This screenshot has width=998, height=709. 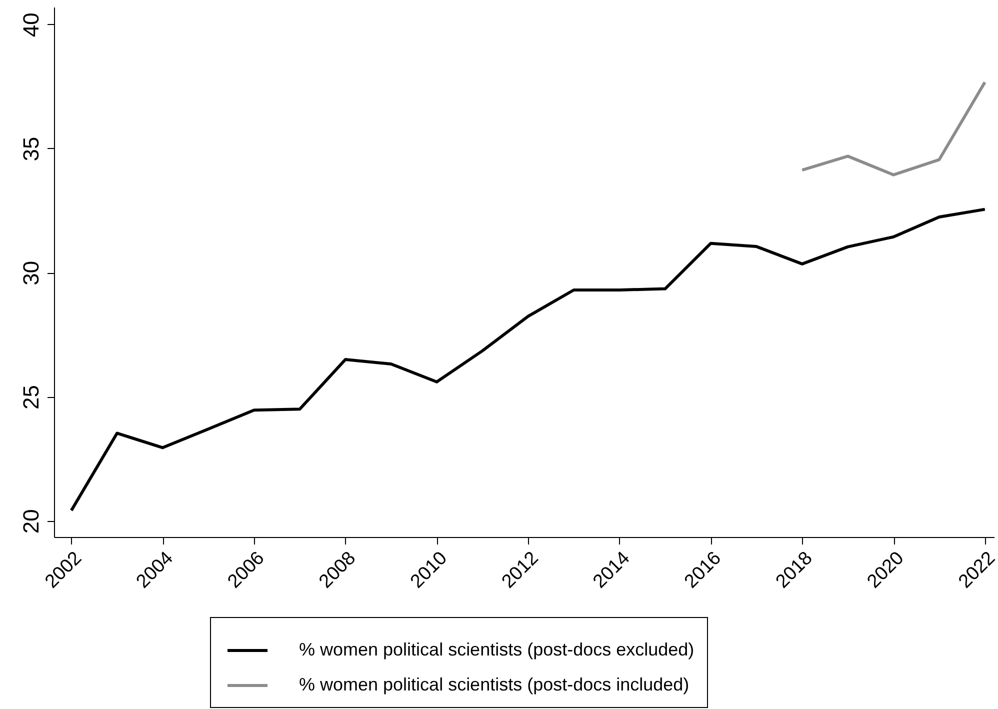 I want to click on y-tick-label: 30, so click(x=31, y=273).